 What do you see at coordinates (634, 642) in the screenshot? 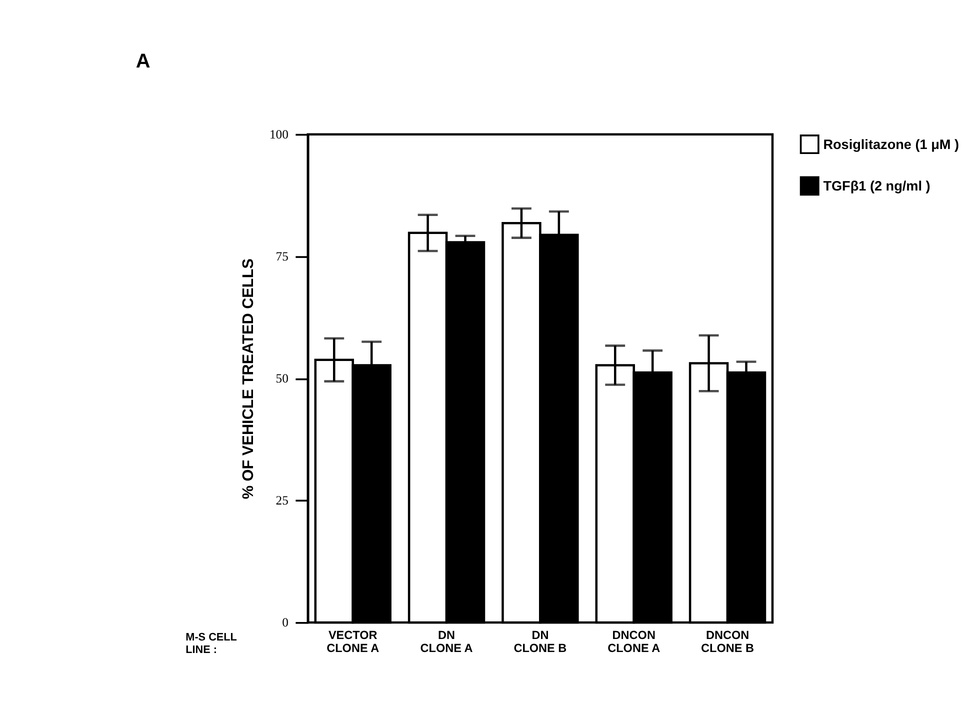
I see `x-tick-label: DNCON CLONE A` at bounding box center [634, 642].